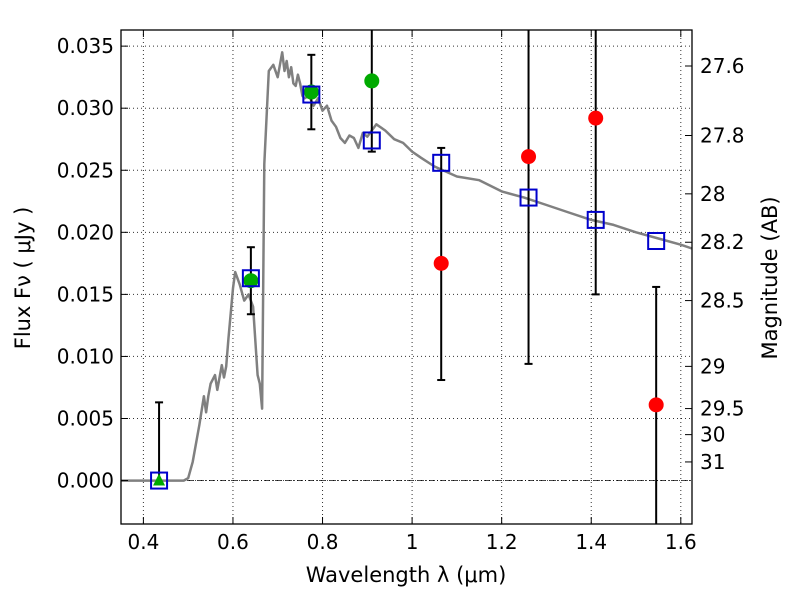 Image resolution: width=800 pixels, height=600 pixels. I want to click on y-tick-label: 0.030, so click(85, 108).